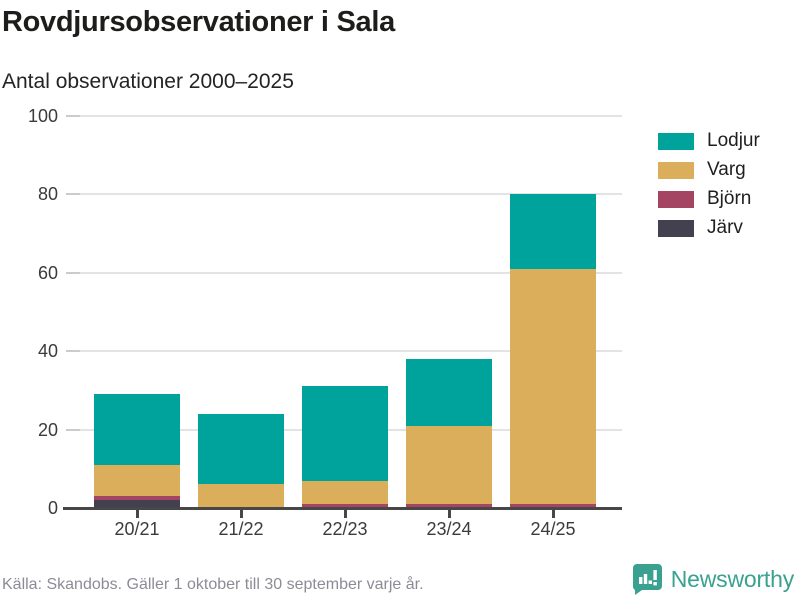 The height and width of the screenshot is (600, 800). What do you see at coordinates (676, 228) in the screenshot?
I see `legend-swatch-järv` at bounding box center [676, 228].